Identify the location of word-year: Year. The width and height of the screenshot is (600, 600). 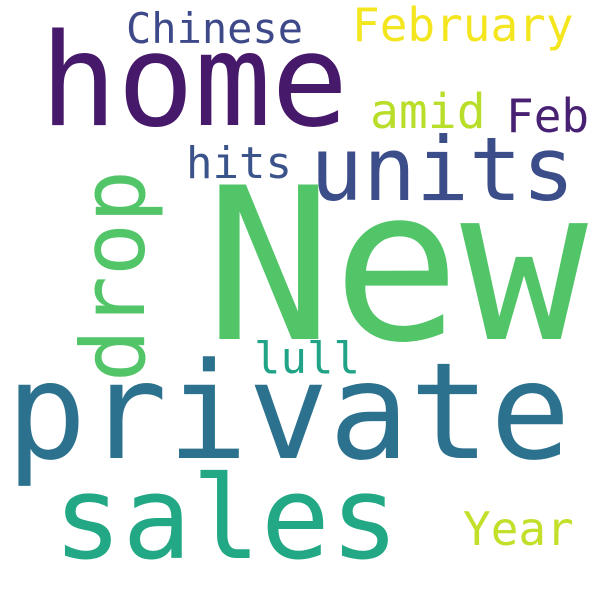
(518, 529).